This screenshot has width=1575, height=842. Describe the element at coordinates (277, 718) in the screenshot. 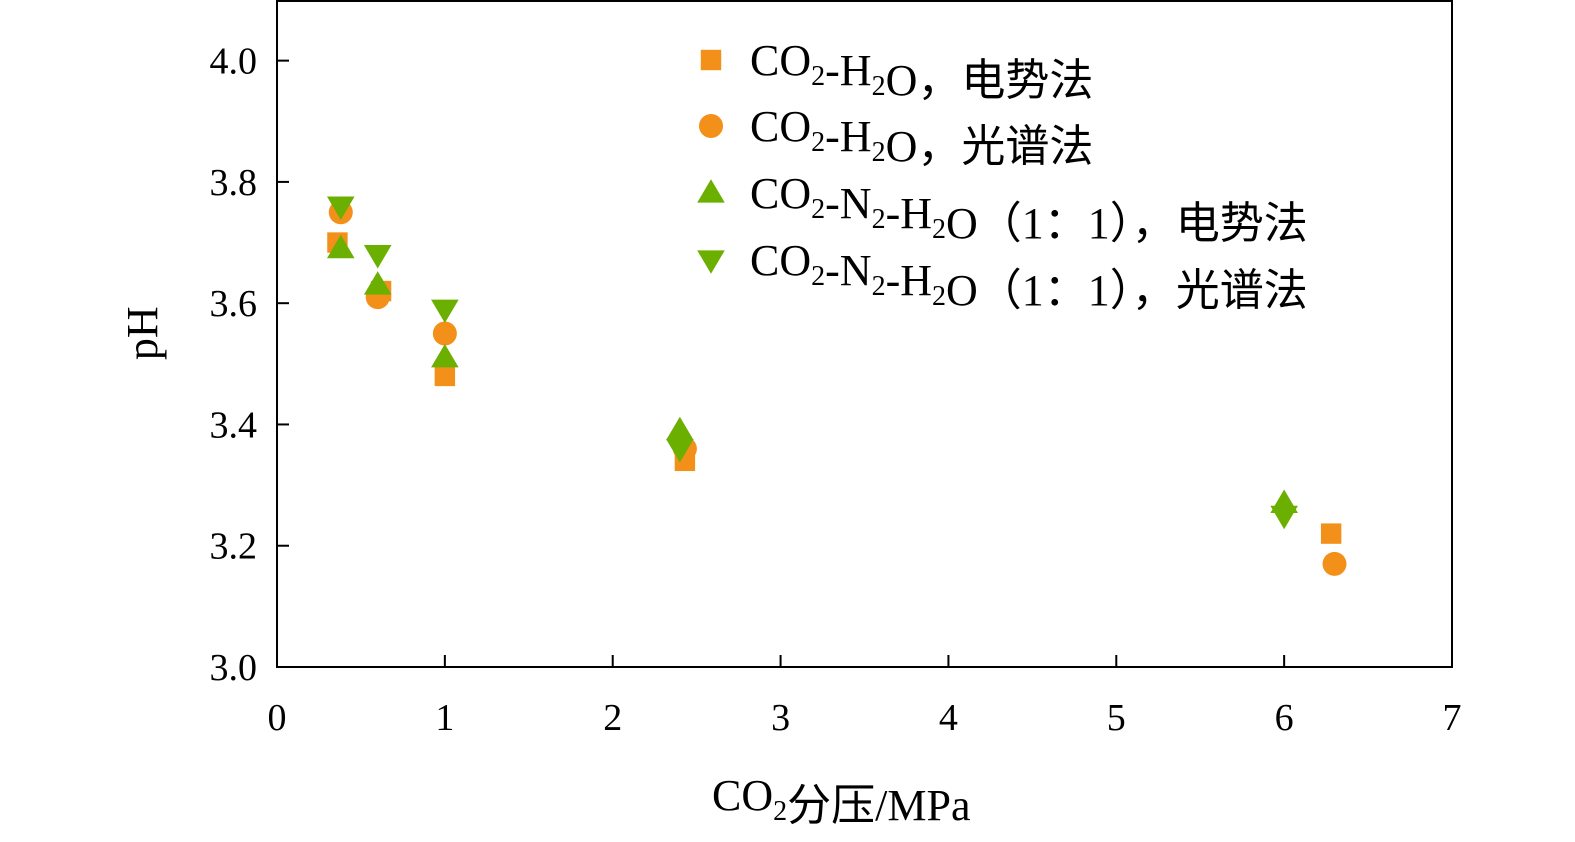

I see `x-tick-label: 0` at that location.